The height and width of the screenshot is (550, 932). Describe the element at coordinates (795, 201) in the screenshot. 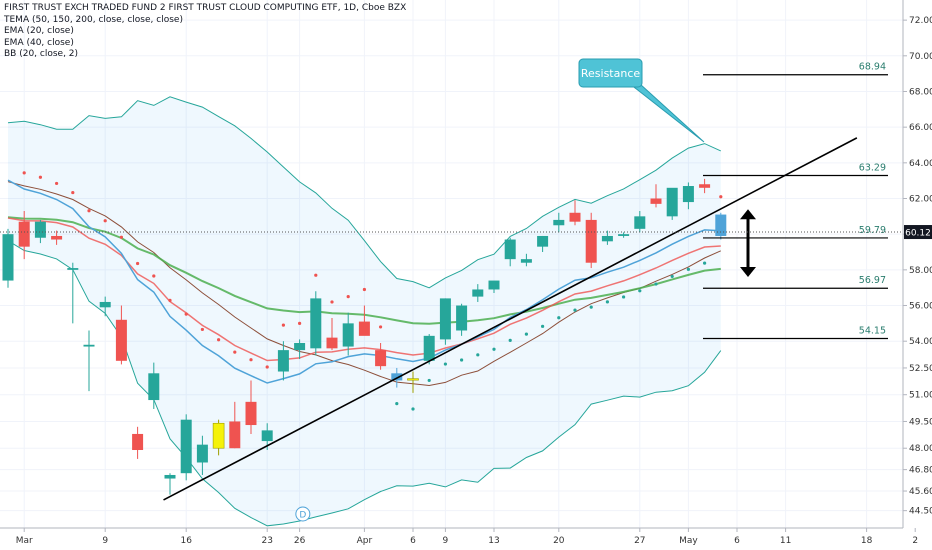

I see `fib-levels: 68.94 63.29 59.79 56.97 54.15` at that location.